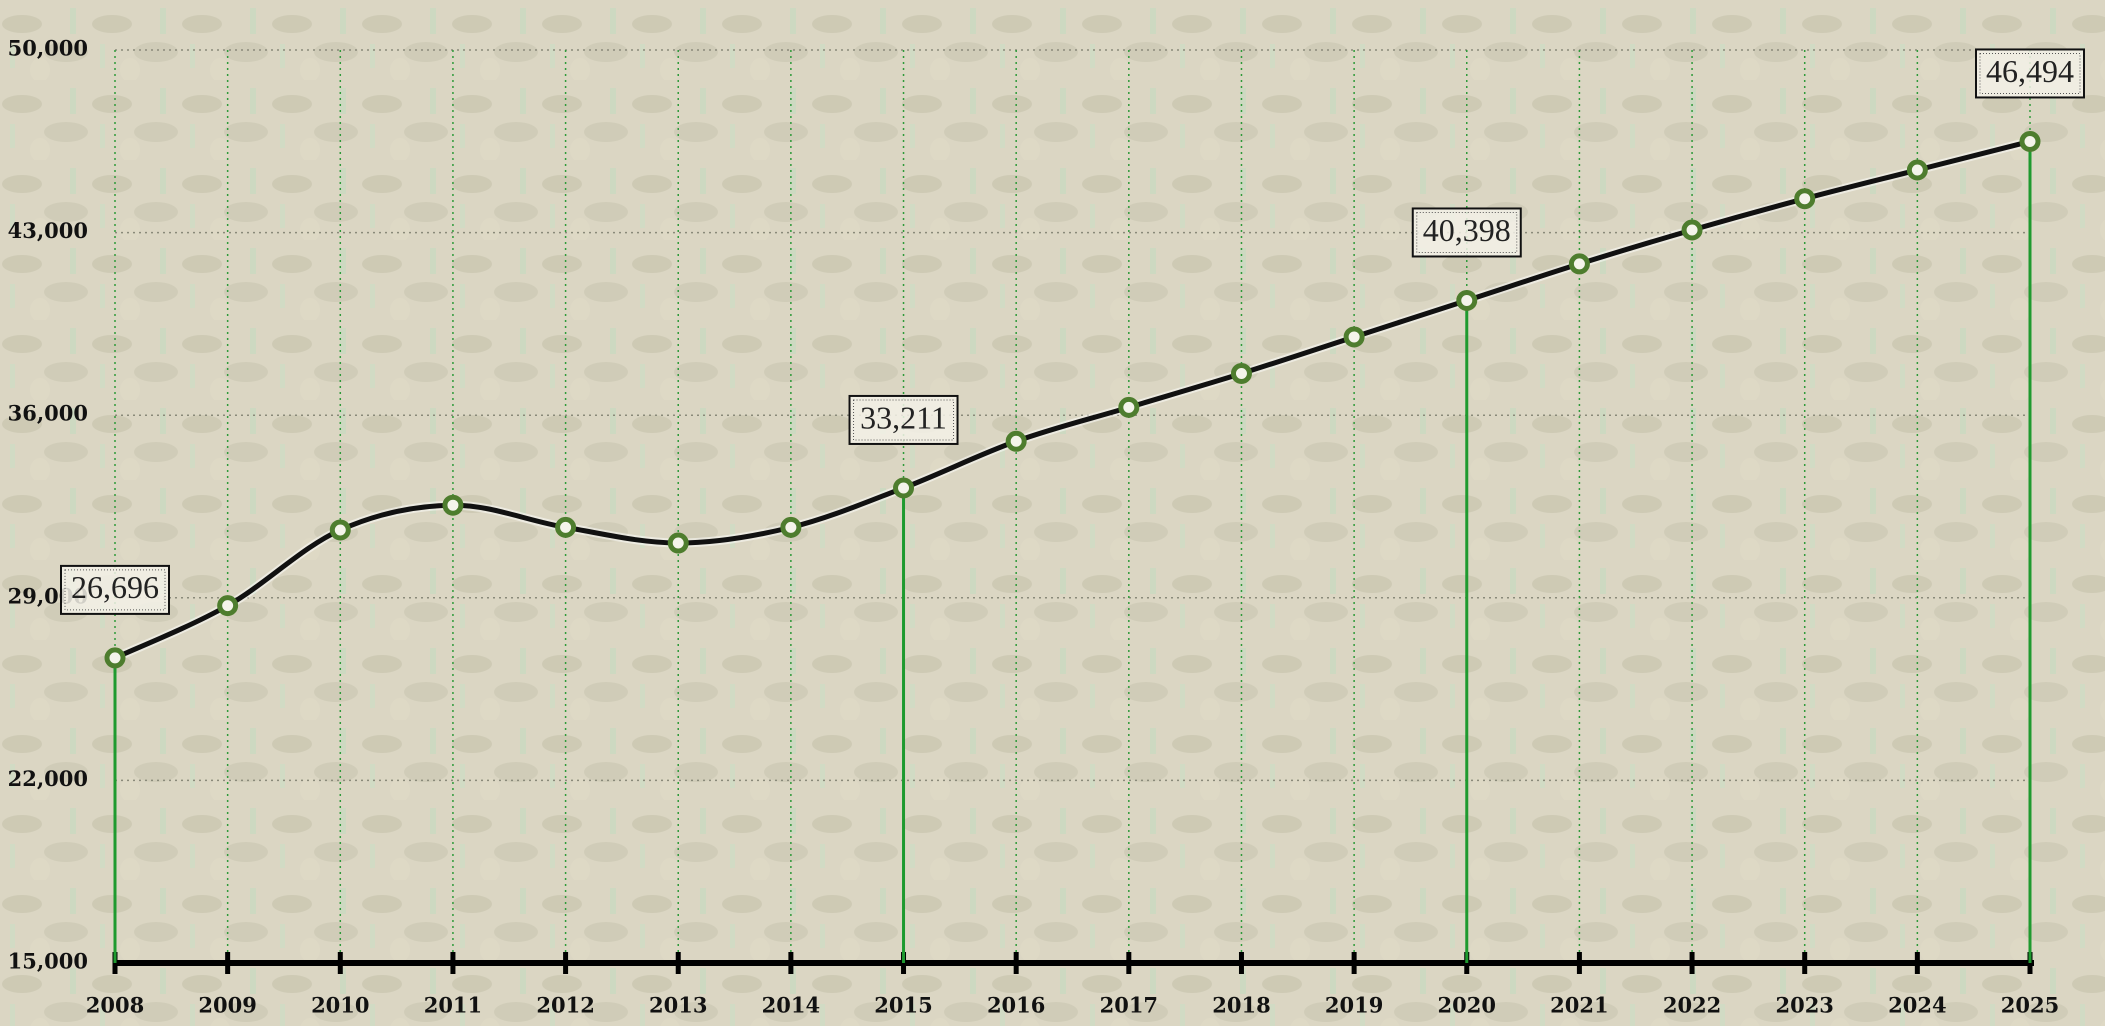 This screenshot has width=2105, height=1026. What do you see at coordinates (1579, 1005) in the screenshot?
I see `x-tick-label: 2021` at bounding box center [1579, 1005].